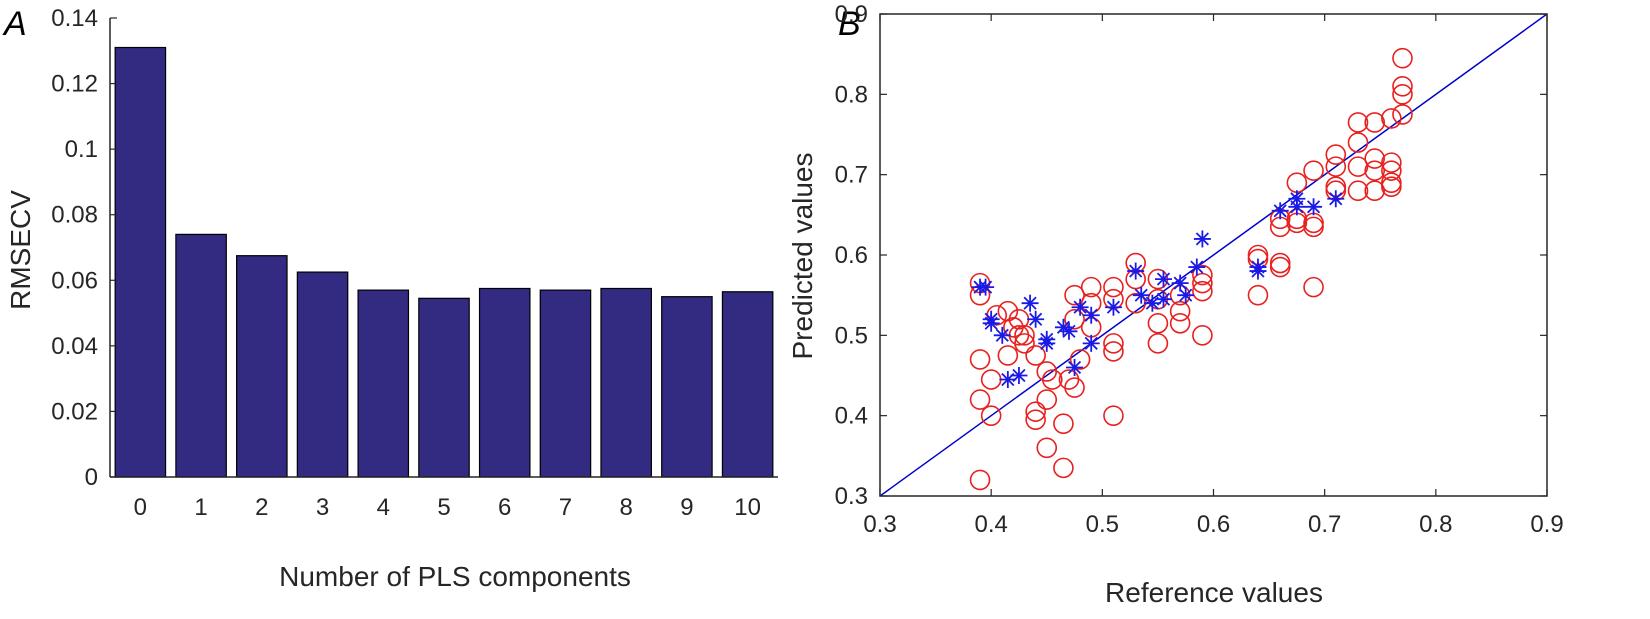 This screenshot has width=1650, height=619. I want to click on y-tick-label-0.3: 0.3, so click(851, 496).